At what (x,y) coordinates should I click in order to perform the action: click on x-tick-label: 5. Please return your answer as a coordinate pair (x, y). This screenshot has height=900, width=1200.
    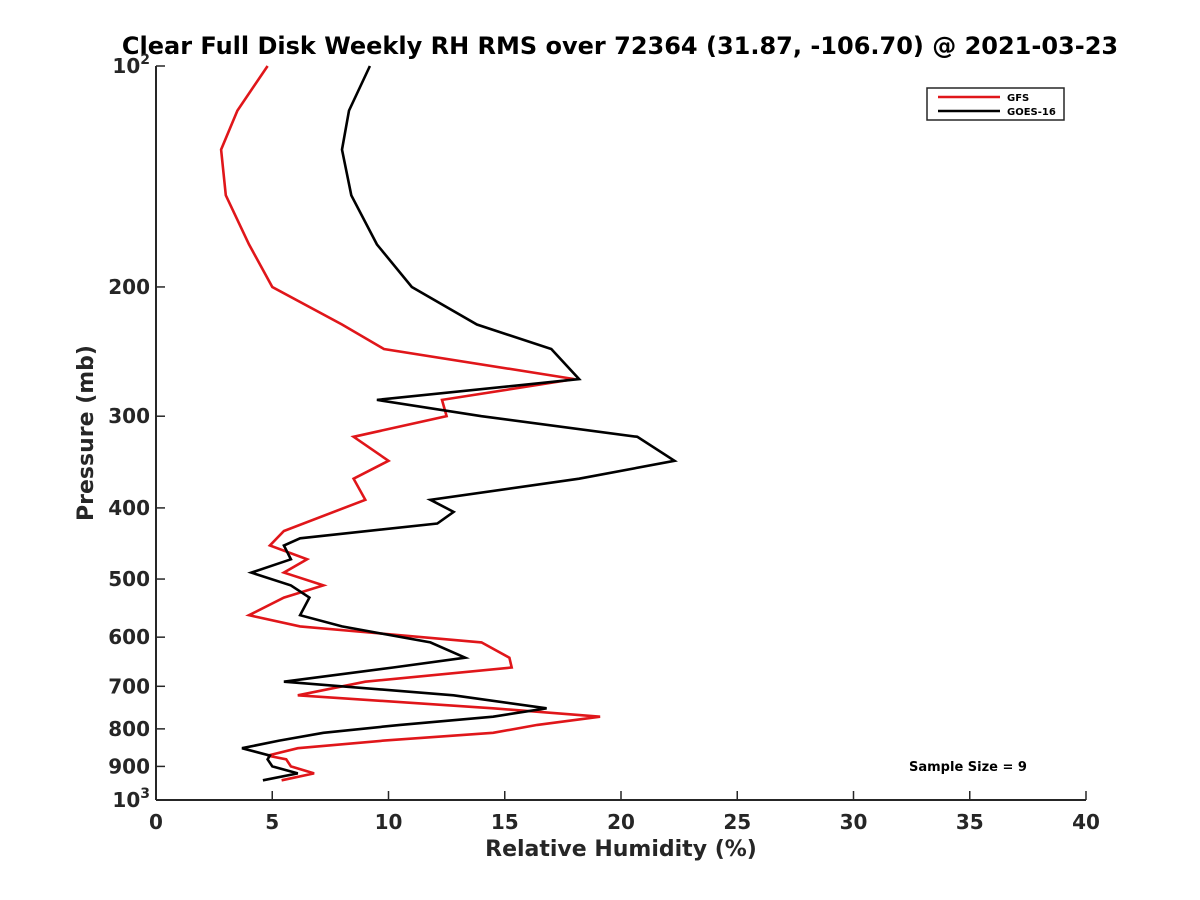
    Looking at the image, I should click on (272, 822).